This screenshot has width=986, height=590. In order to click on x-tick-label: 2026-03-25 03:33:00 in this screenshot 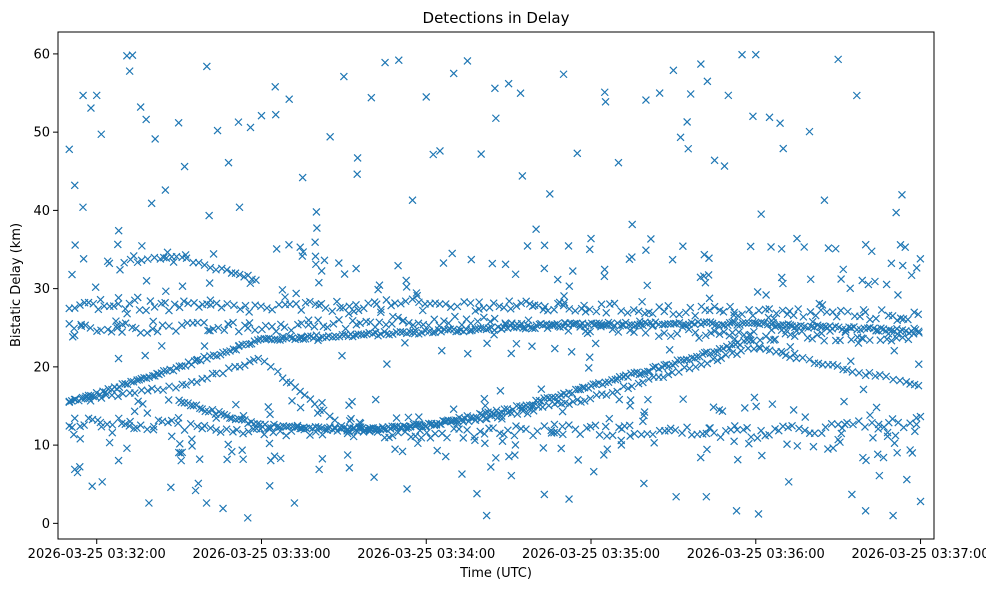, I will do `click(261, 554)`.